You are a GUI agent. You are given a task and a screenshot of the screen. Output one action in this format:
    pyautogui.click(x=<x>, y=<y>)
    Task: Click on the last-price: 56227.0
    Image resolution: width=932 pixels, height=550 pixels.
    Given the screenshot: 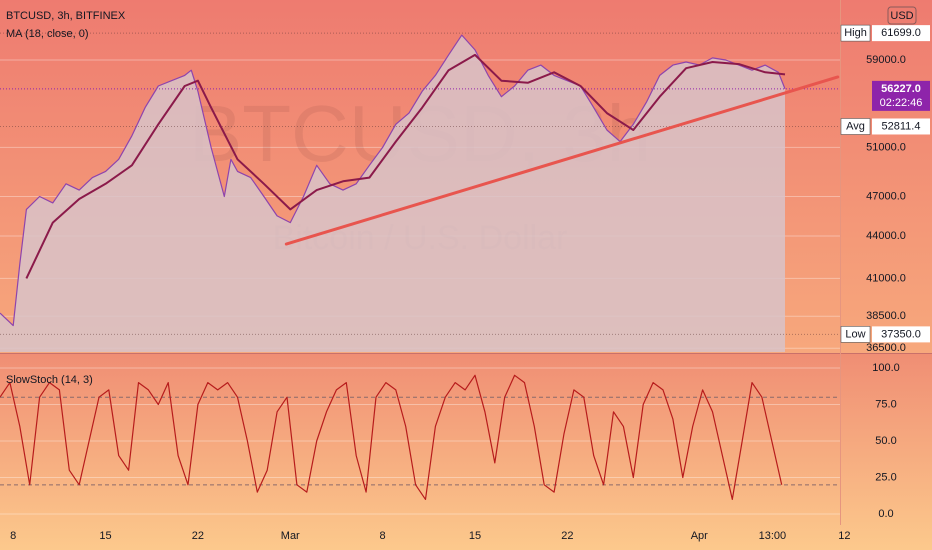 What is the action you would take?
    pyautogui.click(x=901, y=89)
    